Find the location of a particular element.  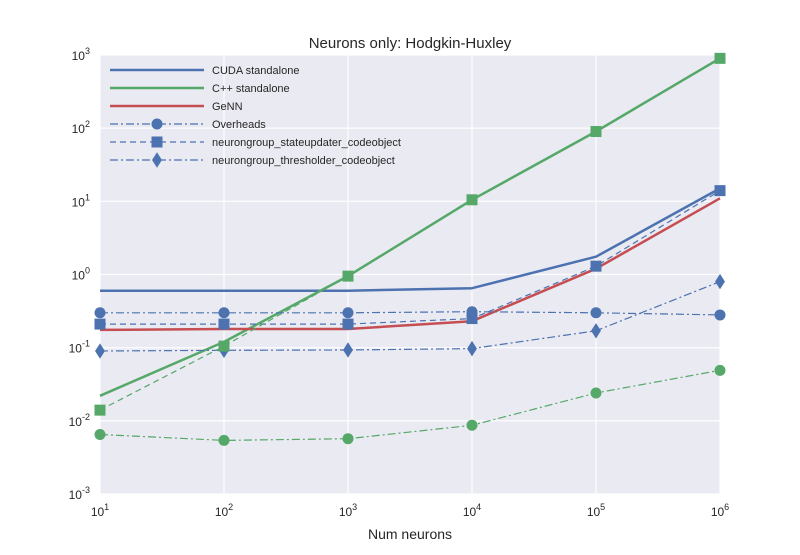

y-tick-label: 10⁰ is located at coordinates (81, 274).